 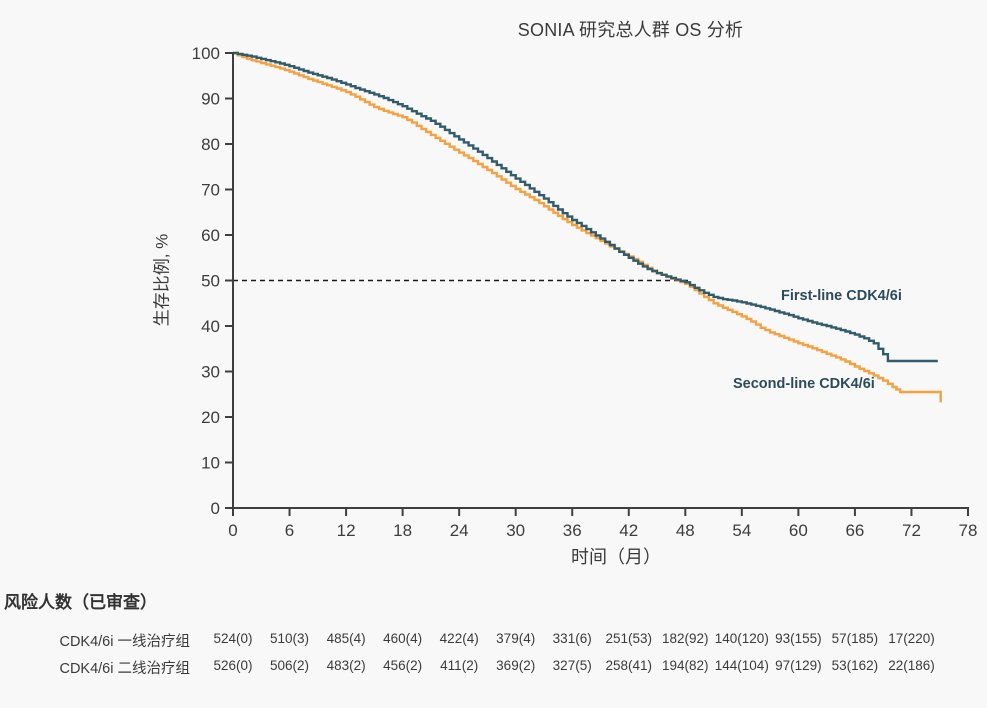 What do you see at coordinates (210, 99) in the screenshot?
I see `y-tick-label: 90` at bounding box center [210, 99].